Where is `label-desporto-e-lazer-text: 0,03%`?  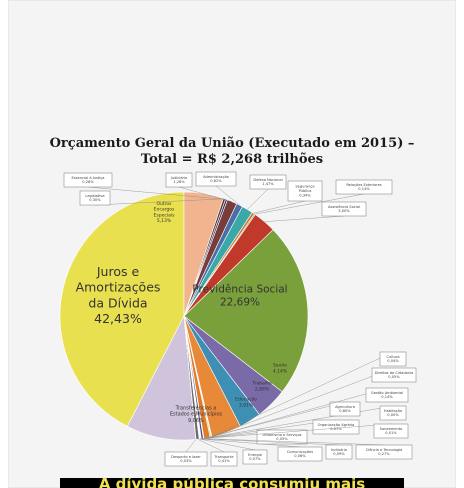
label-desporto-e-lazer-text: 0,03% is located at coordinates (186, 461).